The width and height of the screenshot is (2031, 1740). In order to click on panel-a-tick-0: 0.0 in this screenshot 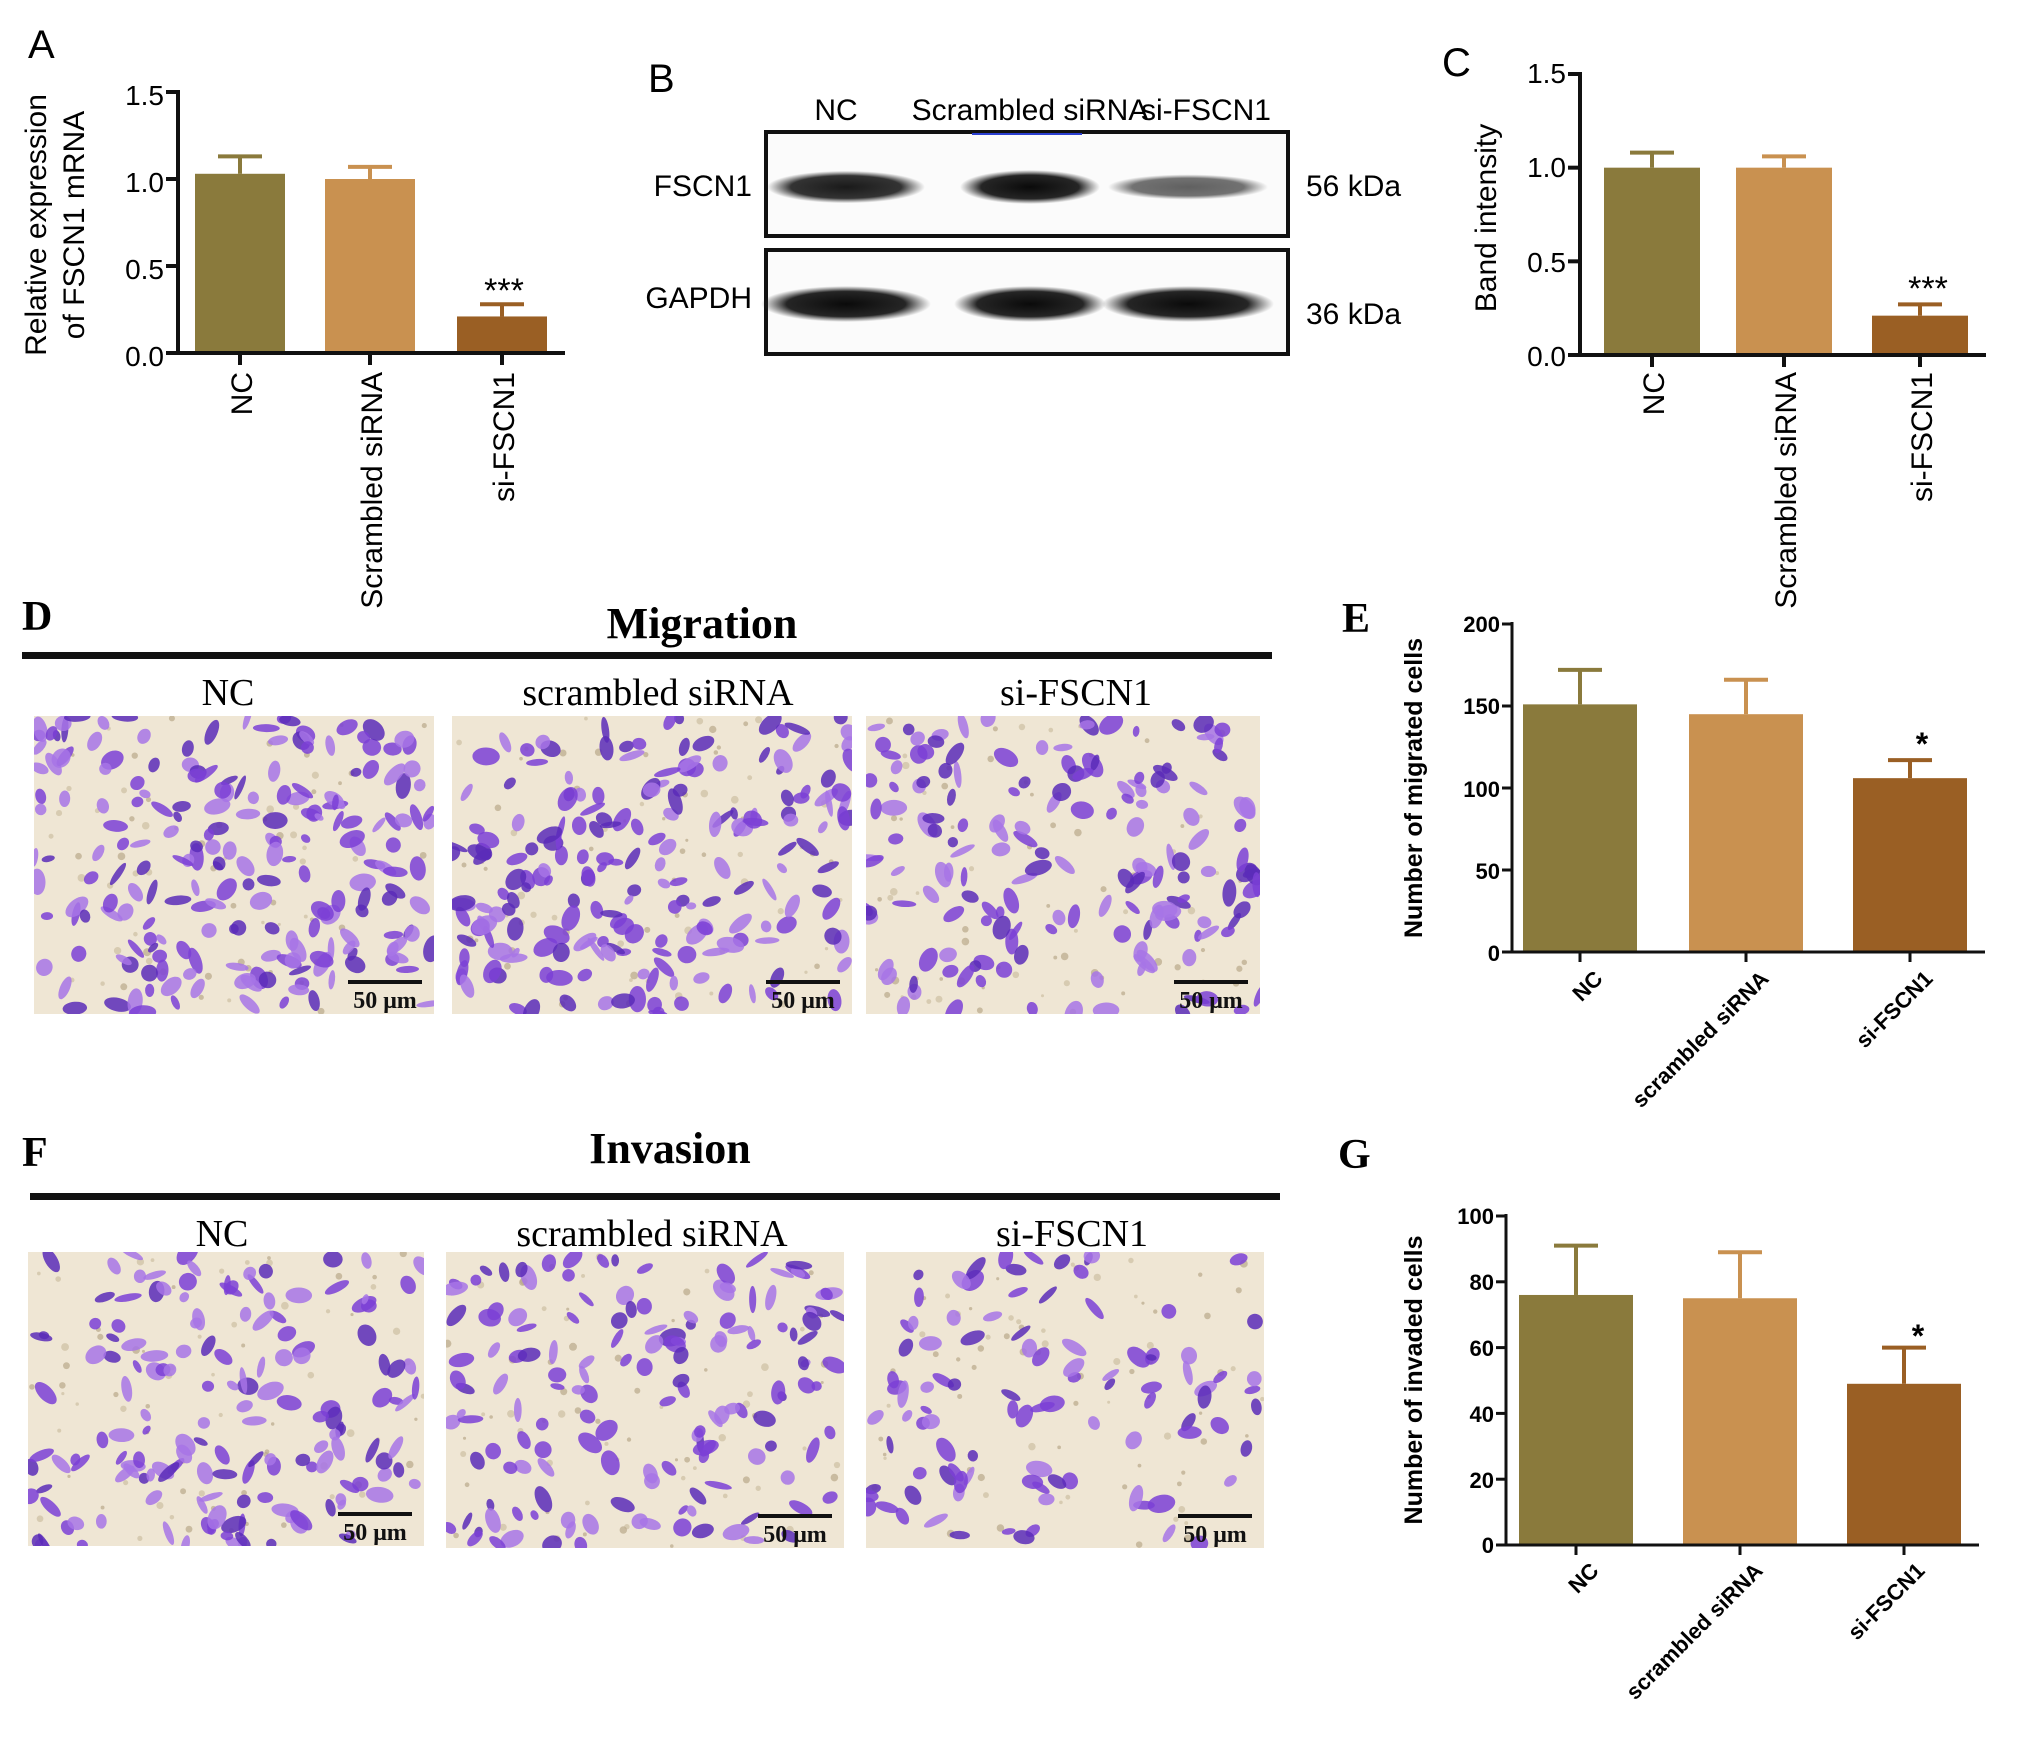, I will do `click(144, 356)`.